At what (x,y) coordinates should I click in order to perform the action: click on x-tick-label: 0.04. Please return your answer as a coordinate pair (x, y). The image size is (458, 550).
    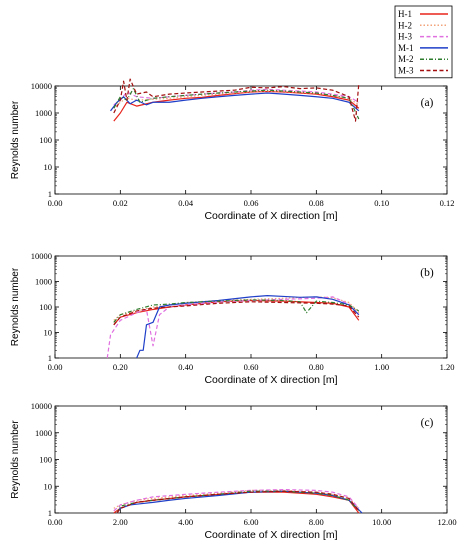
    Looking at the image, I should click on (186, 203).